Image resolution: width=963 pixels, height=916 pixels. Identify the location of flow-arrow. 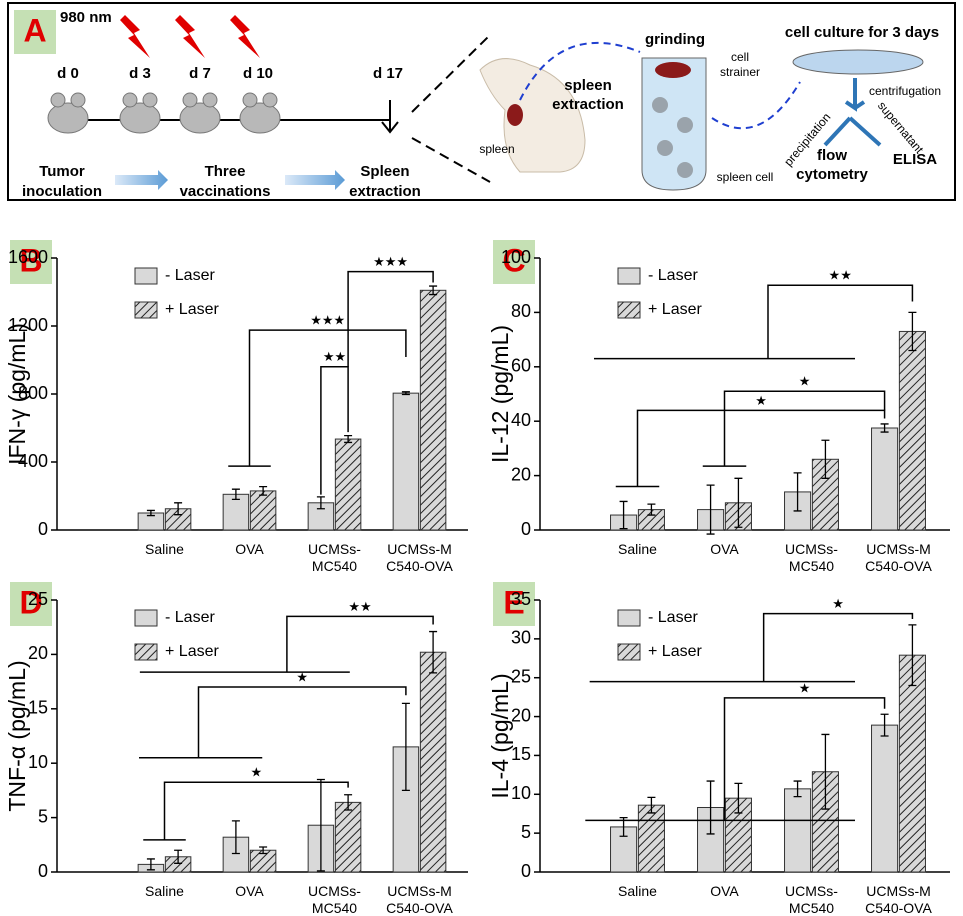
(141, 180).